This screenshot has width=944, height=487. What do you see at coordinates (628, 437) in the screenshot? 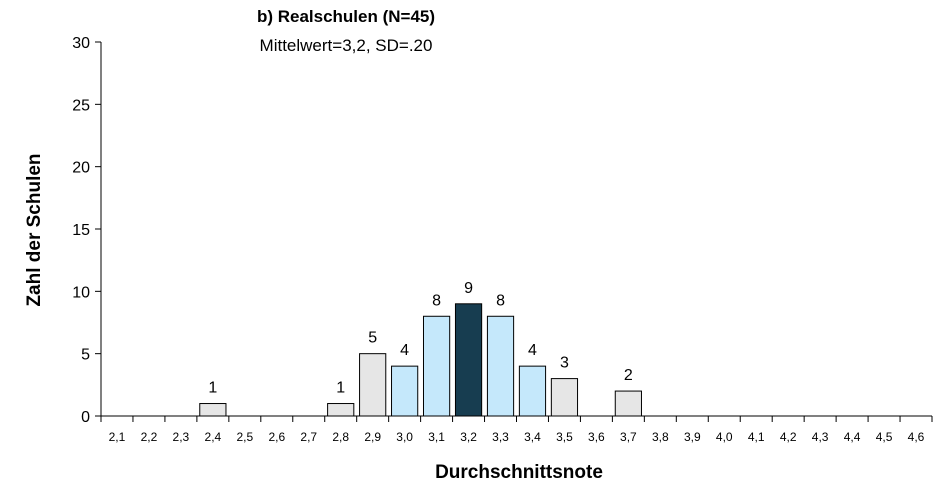
I see `x-tick-label: 3,7` at bounding box center [628, 437].